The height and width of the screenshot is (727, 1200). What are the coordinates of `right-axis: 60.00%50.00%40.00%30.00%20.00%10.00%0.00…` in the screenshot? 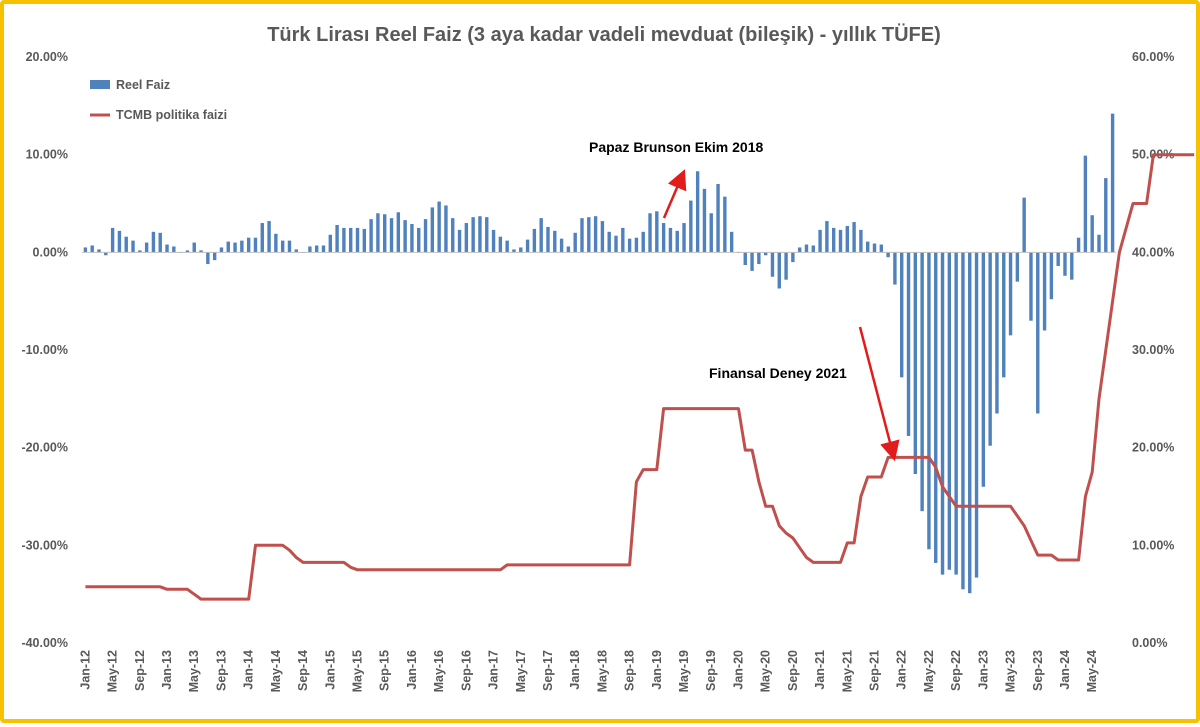 It's located at (1153, 350).